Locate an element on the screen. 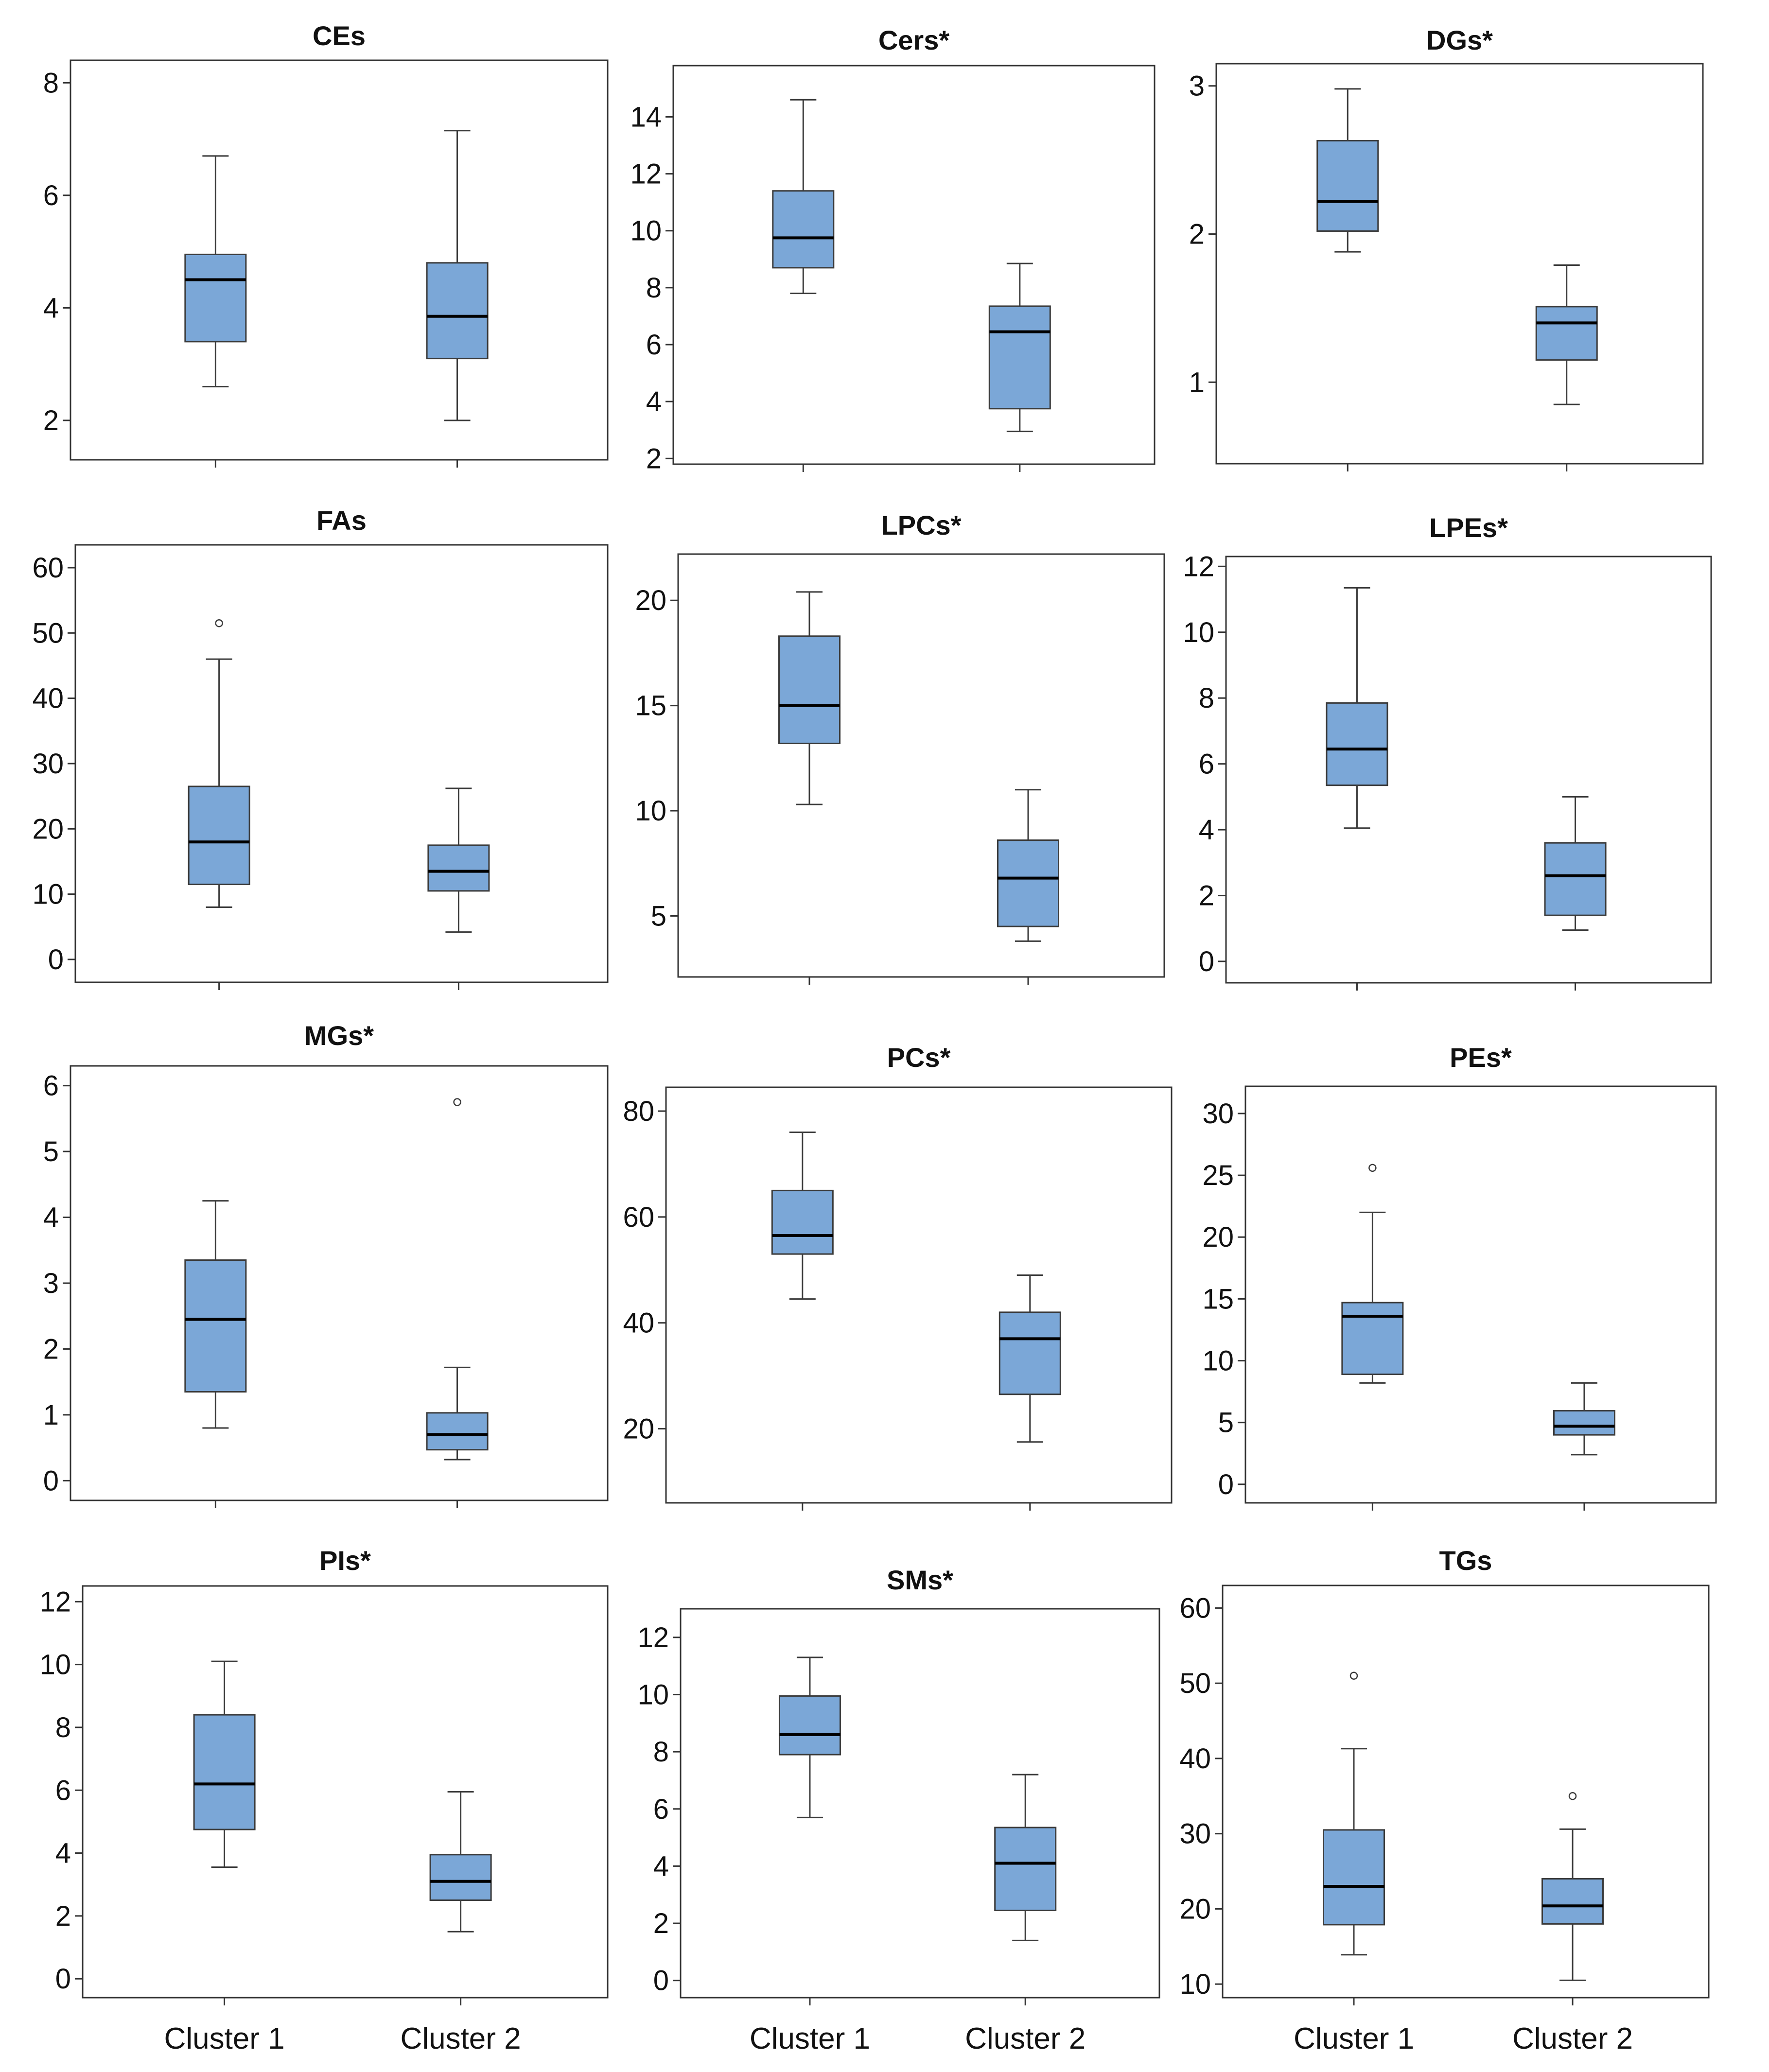 The width and height of the screenshot is (1769, 2072). outlier-point is located at coordinates (1372, 1168).